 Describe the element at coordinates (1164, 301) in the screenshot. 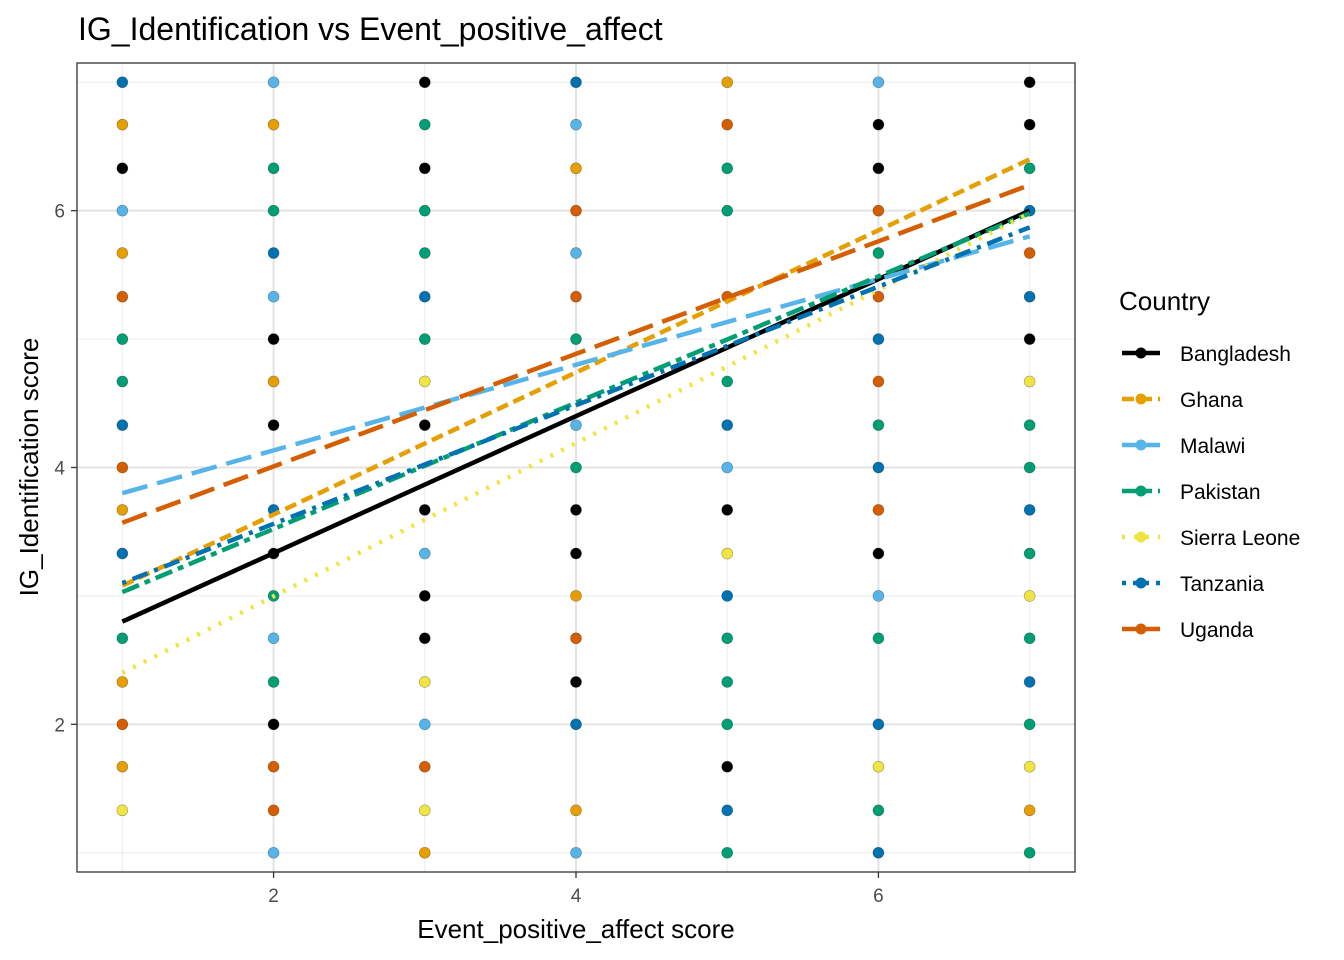

I see `legend-title: Country` at that location.